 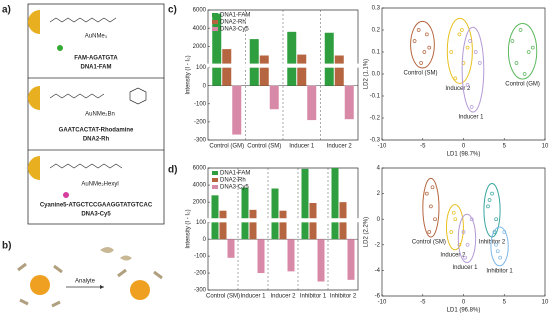 I want to click on group-label: Inducer 2, so click(x=453, y=255).